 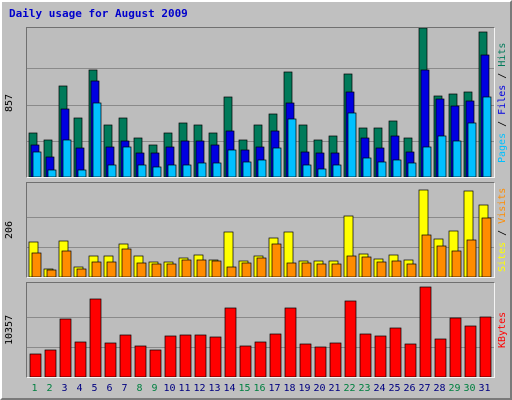 What do you see at coordinates (124, 388) in the screenshot?
I see `tick-label-day: 7` at bounding box center [124, 388].